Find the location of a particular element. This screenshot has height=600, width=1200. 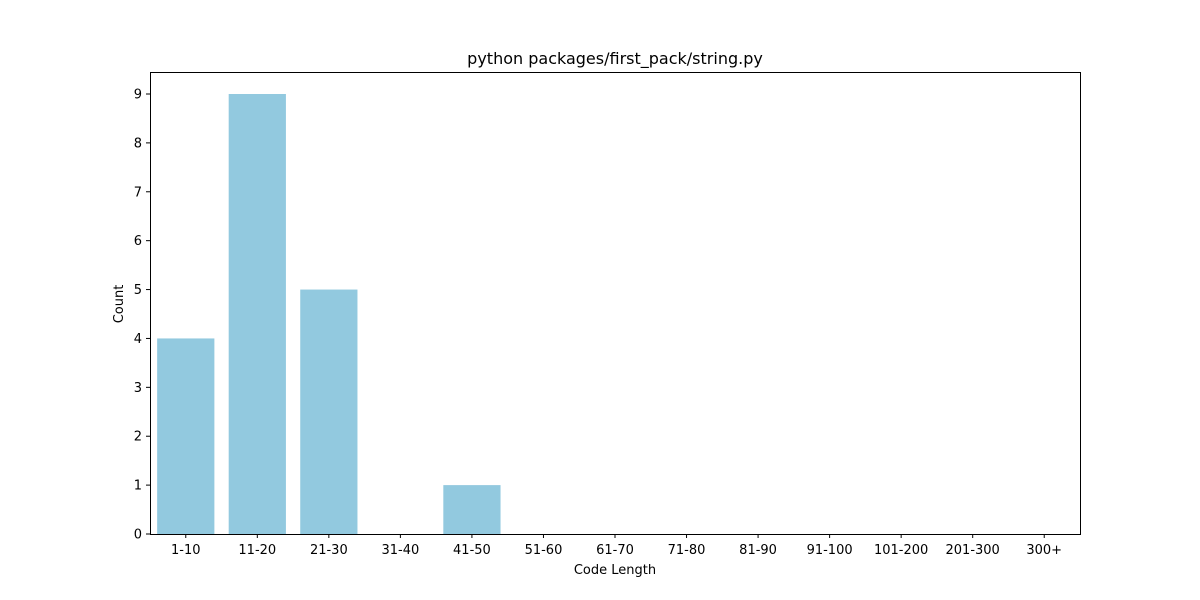

x-axis-label: Code Length is located at coordinates (615, 570).